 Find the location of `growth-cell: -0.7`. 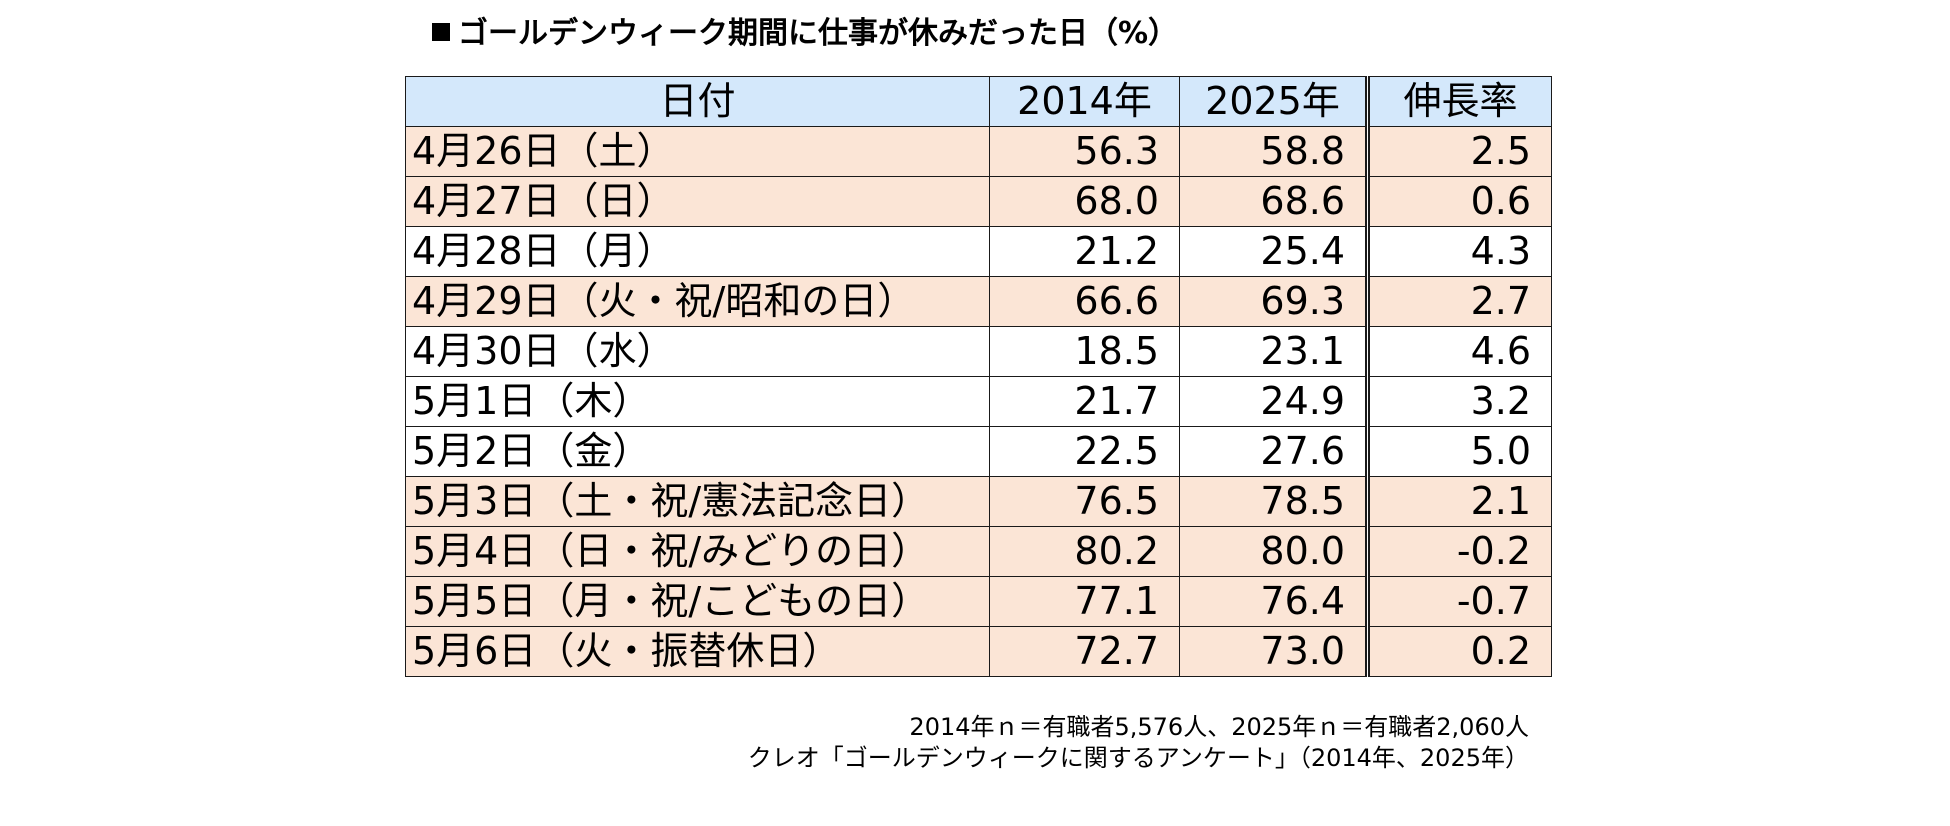

growth-cell: -0.7 is located at coordinates (1458, 601).